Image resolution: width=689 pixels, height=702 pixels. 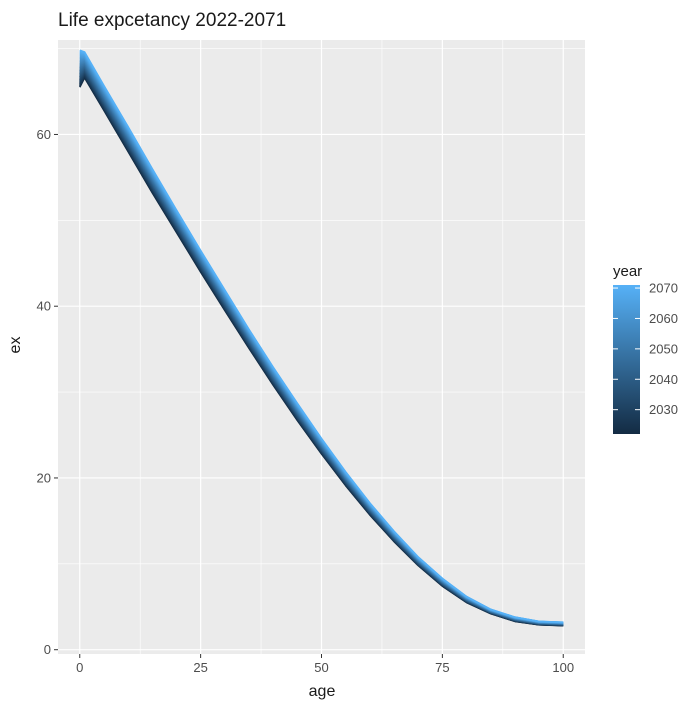 What do you see at coordinates (44, 477) in the screenshot?
I see `y-tick-label: 20` at bounding box center [44, 477].